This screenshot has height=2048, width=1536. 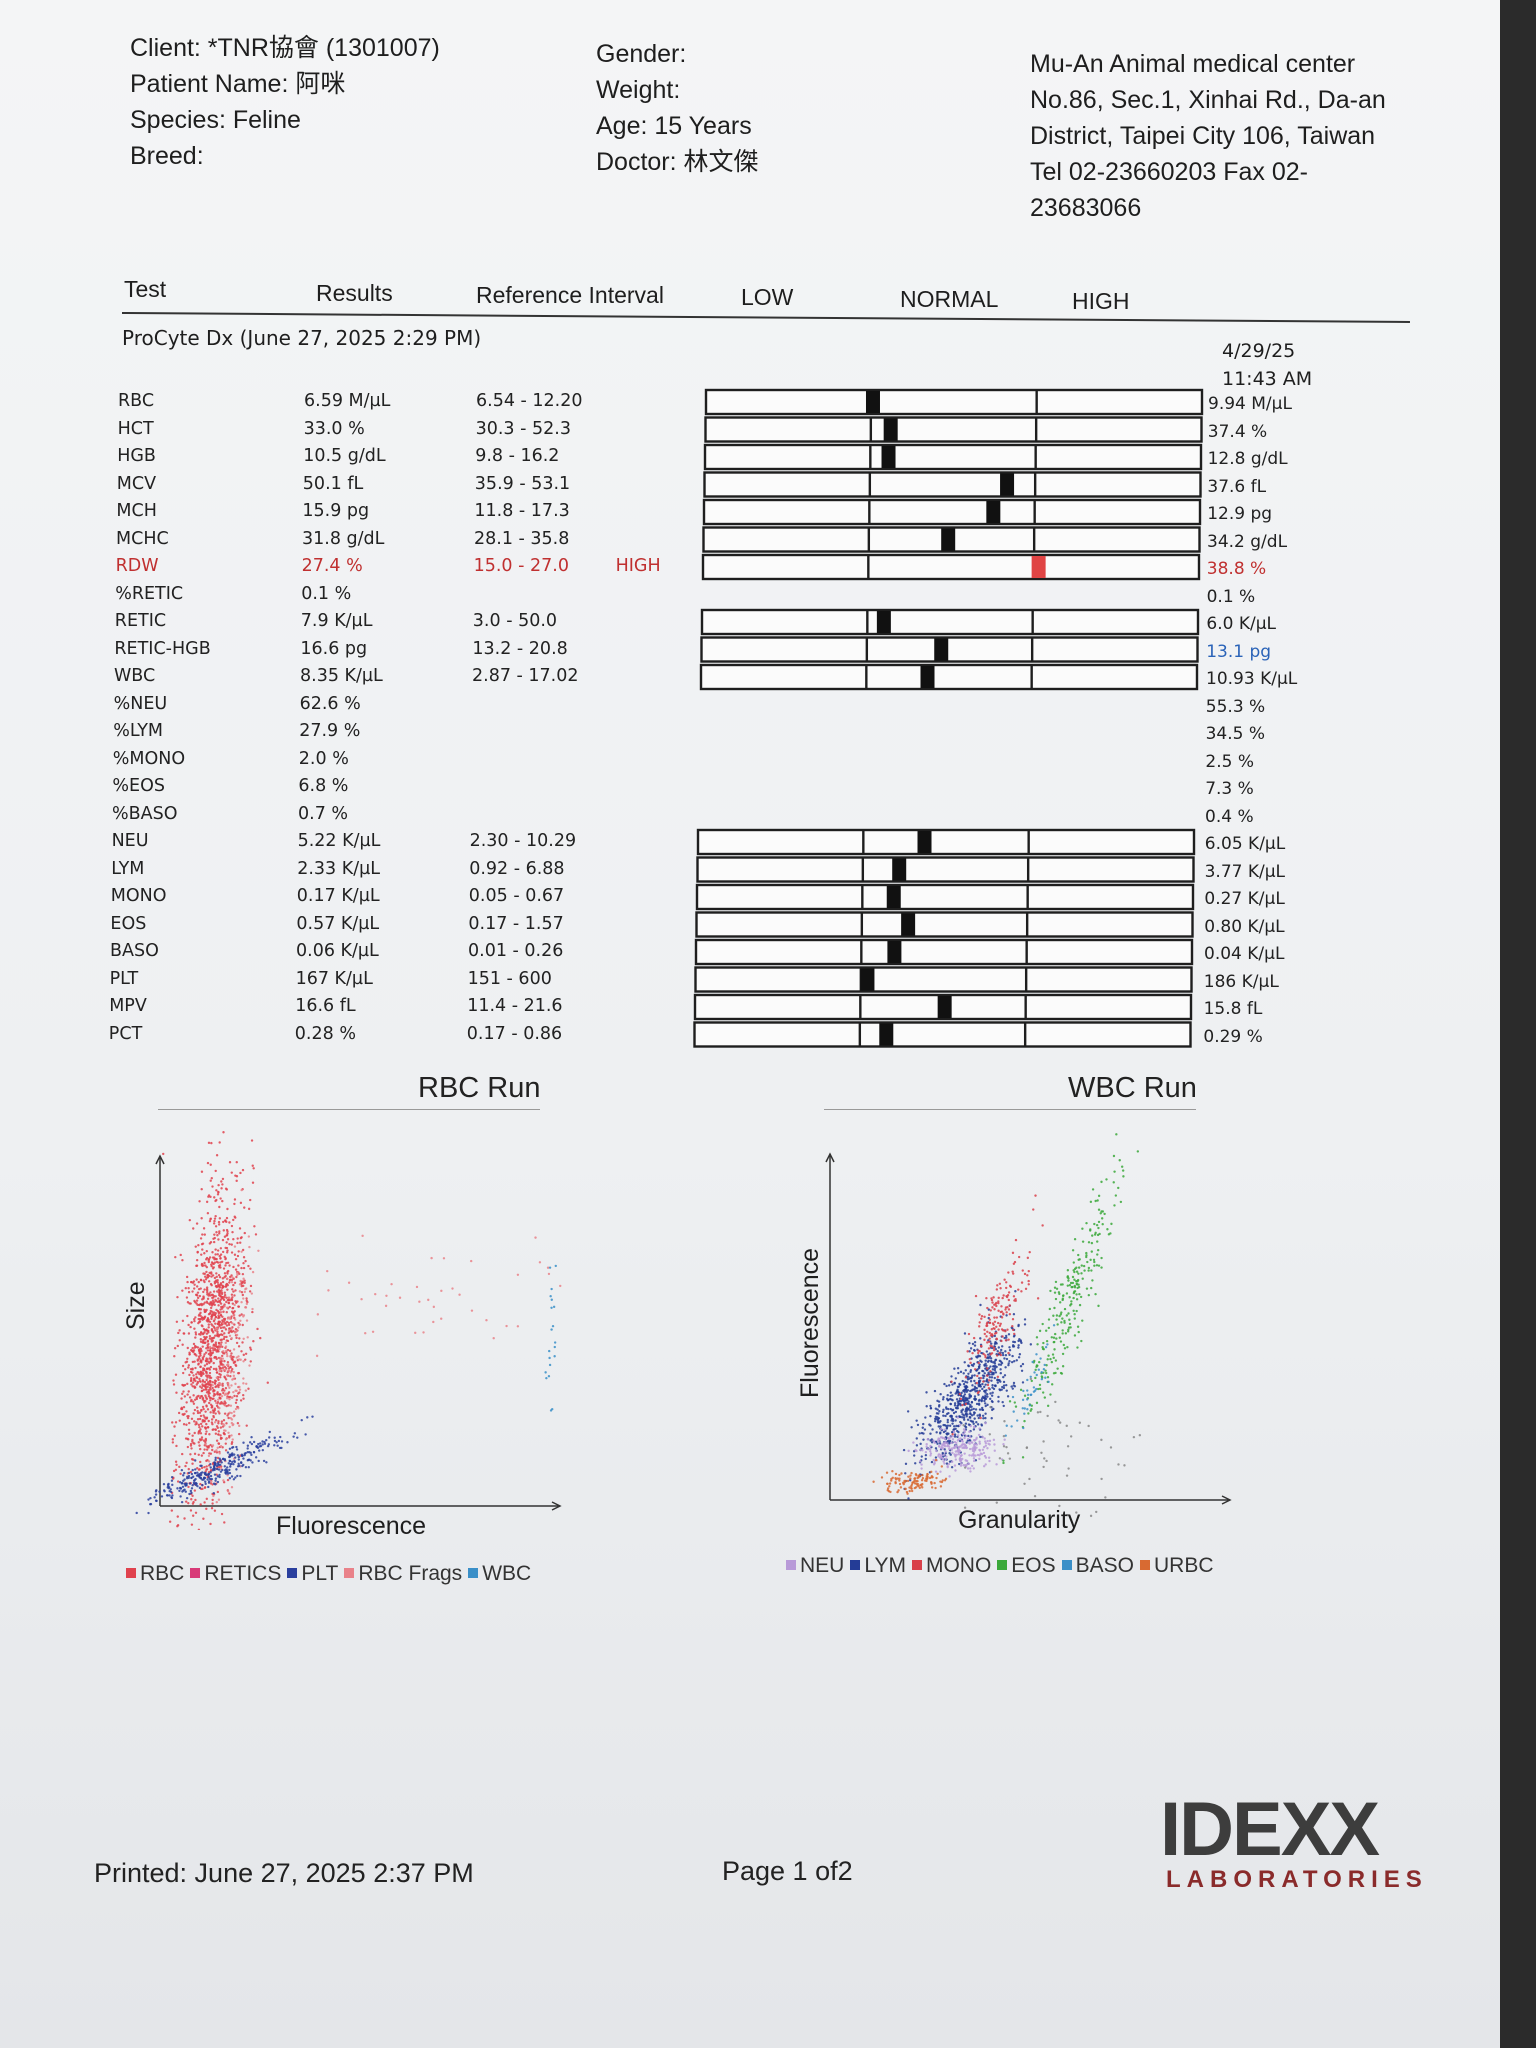 I want to click on reference-interval: 11.8 - 17.3, so click(x=522, y=511).